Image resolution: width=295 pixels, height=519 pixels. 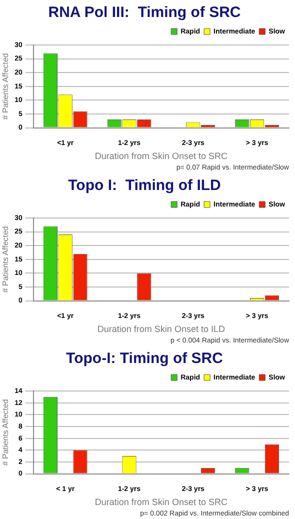 What do you see at coordinates (145, 185) in the screenshot?
I see `chart-title: Topo I: Timing of ILD` at bounding box center [145, 185].